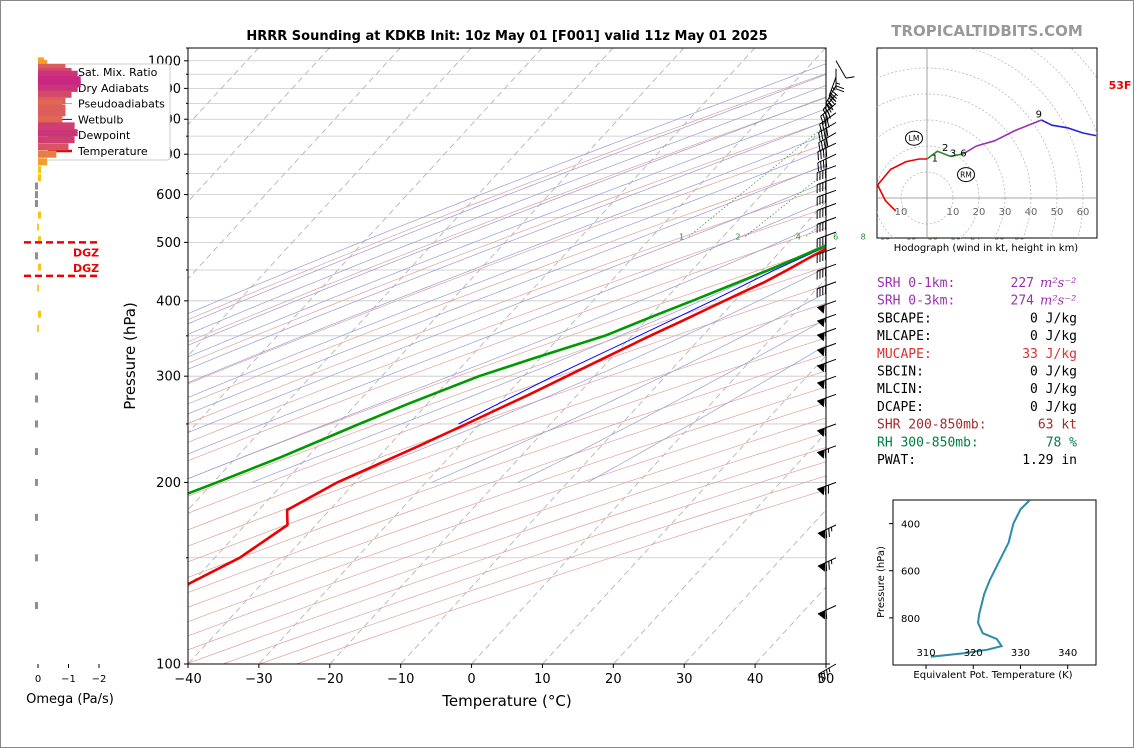 This screenshot has height=748, width=1134. I want to click on barb-half-flag, so click(831, 562).